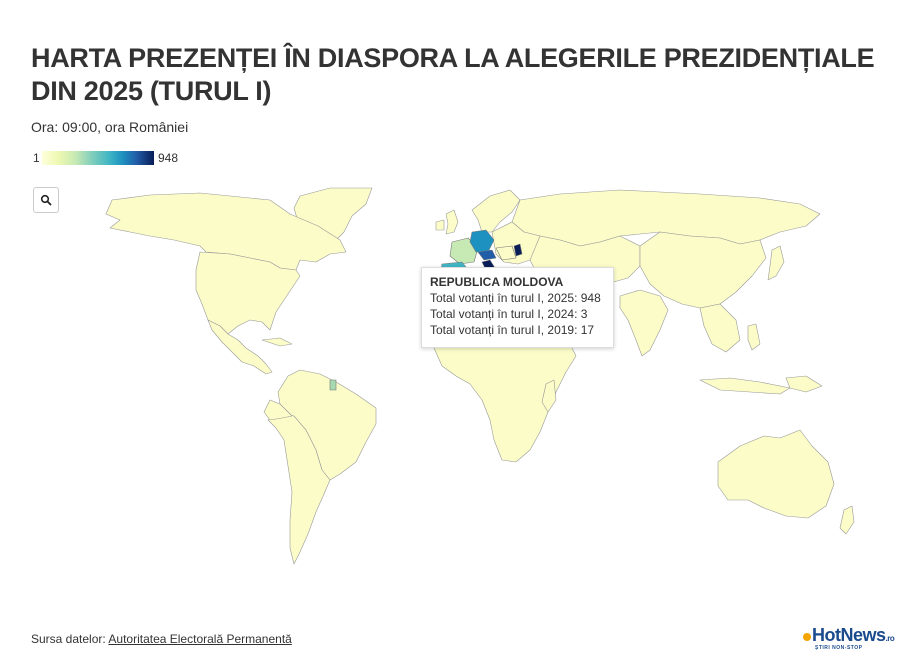 This screenshot has width=919, height=670. Describe the element at coordinates (278, 410) in the screenshot. I see `country-peru` at that location.